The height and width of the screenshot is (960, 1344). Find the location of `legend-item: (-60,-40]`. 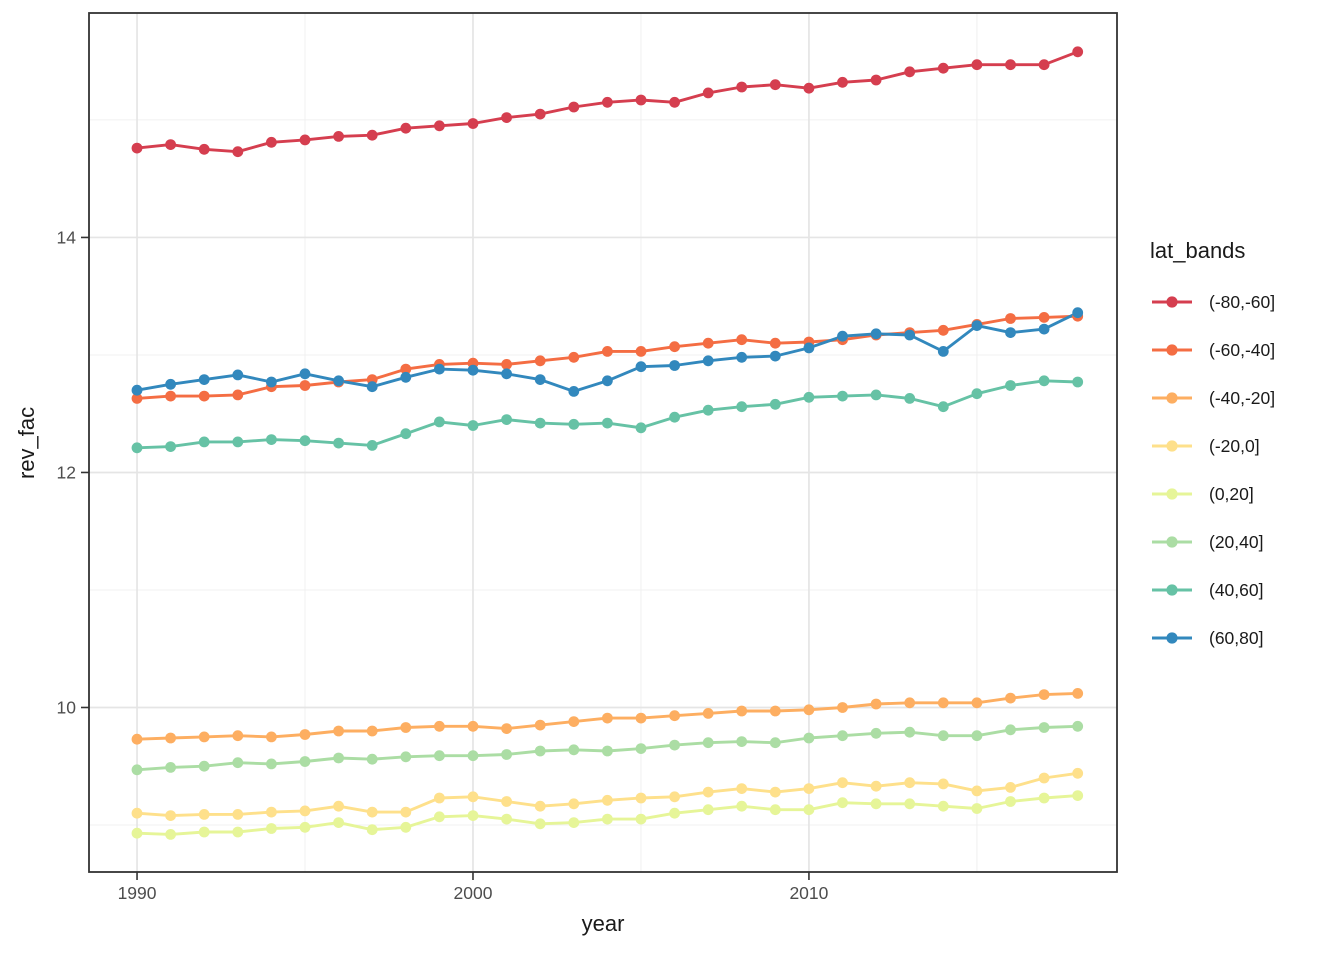

legend-item: (-60,-40] is located at coordinates (1245, 350).